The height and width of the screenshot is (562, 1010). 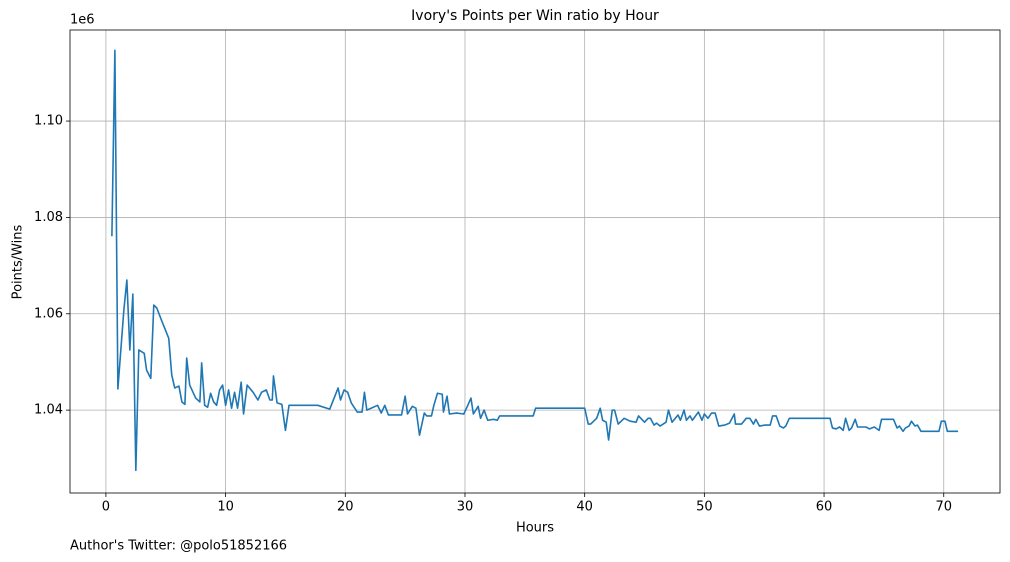 What do you see at coordinates (106, 507) in the screenshot?
I see `x-tick-label: 0` at bounding box center [106, 507].